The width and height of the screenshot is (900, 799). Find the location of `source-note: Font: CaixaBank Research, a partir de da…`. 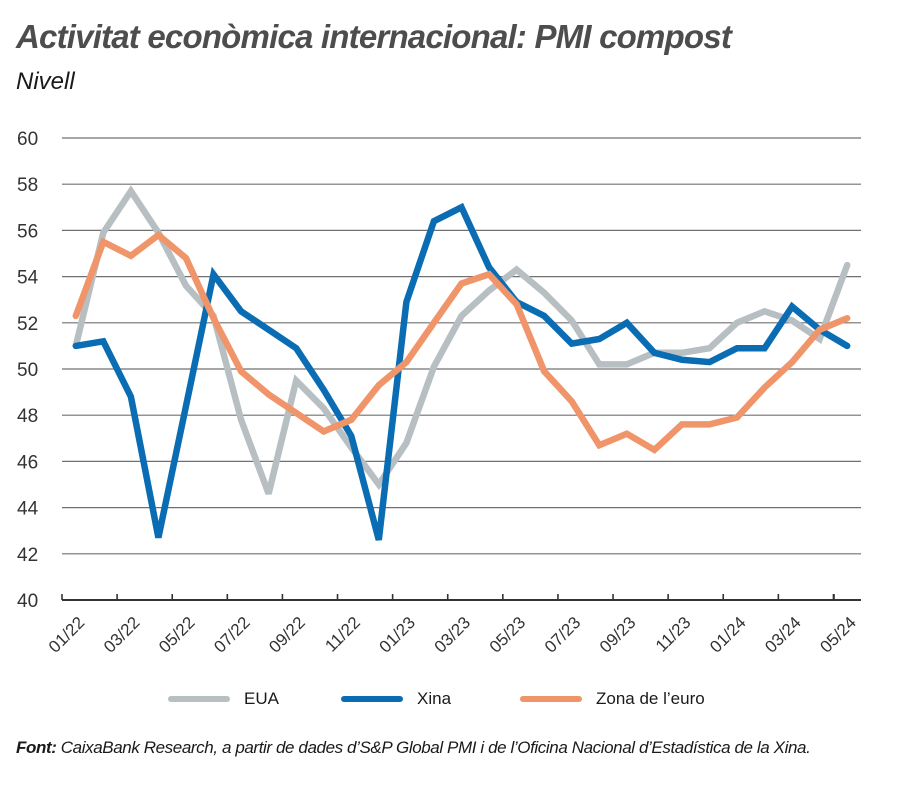

source-note: Font: CaixaBank Research, a partir de da… is located at coordinates (446, 748).